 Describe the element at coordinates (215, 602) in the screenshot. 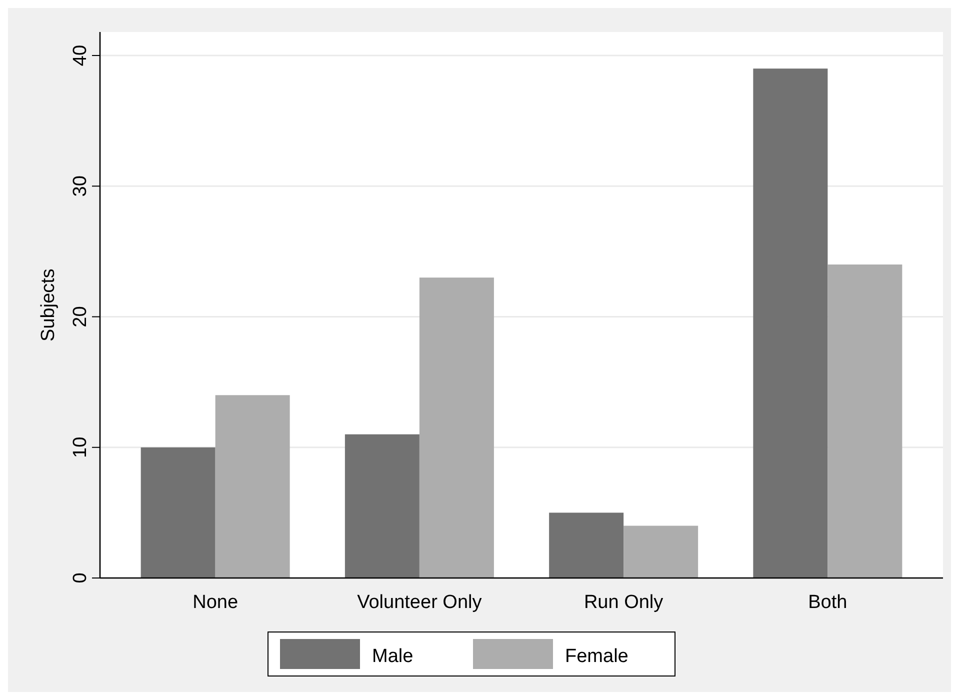

I see `x-tick-label: None` at that location.